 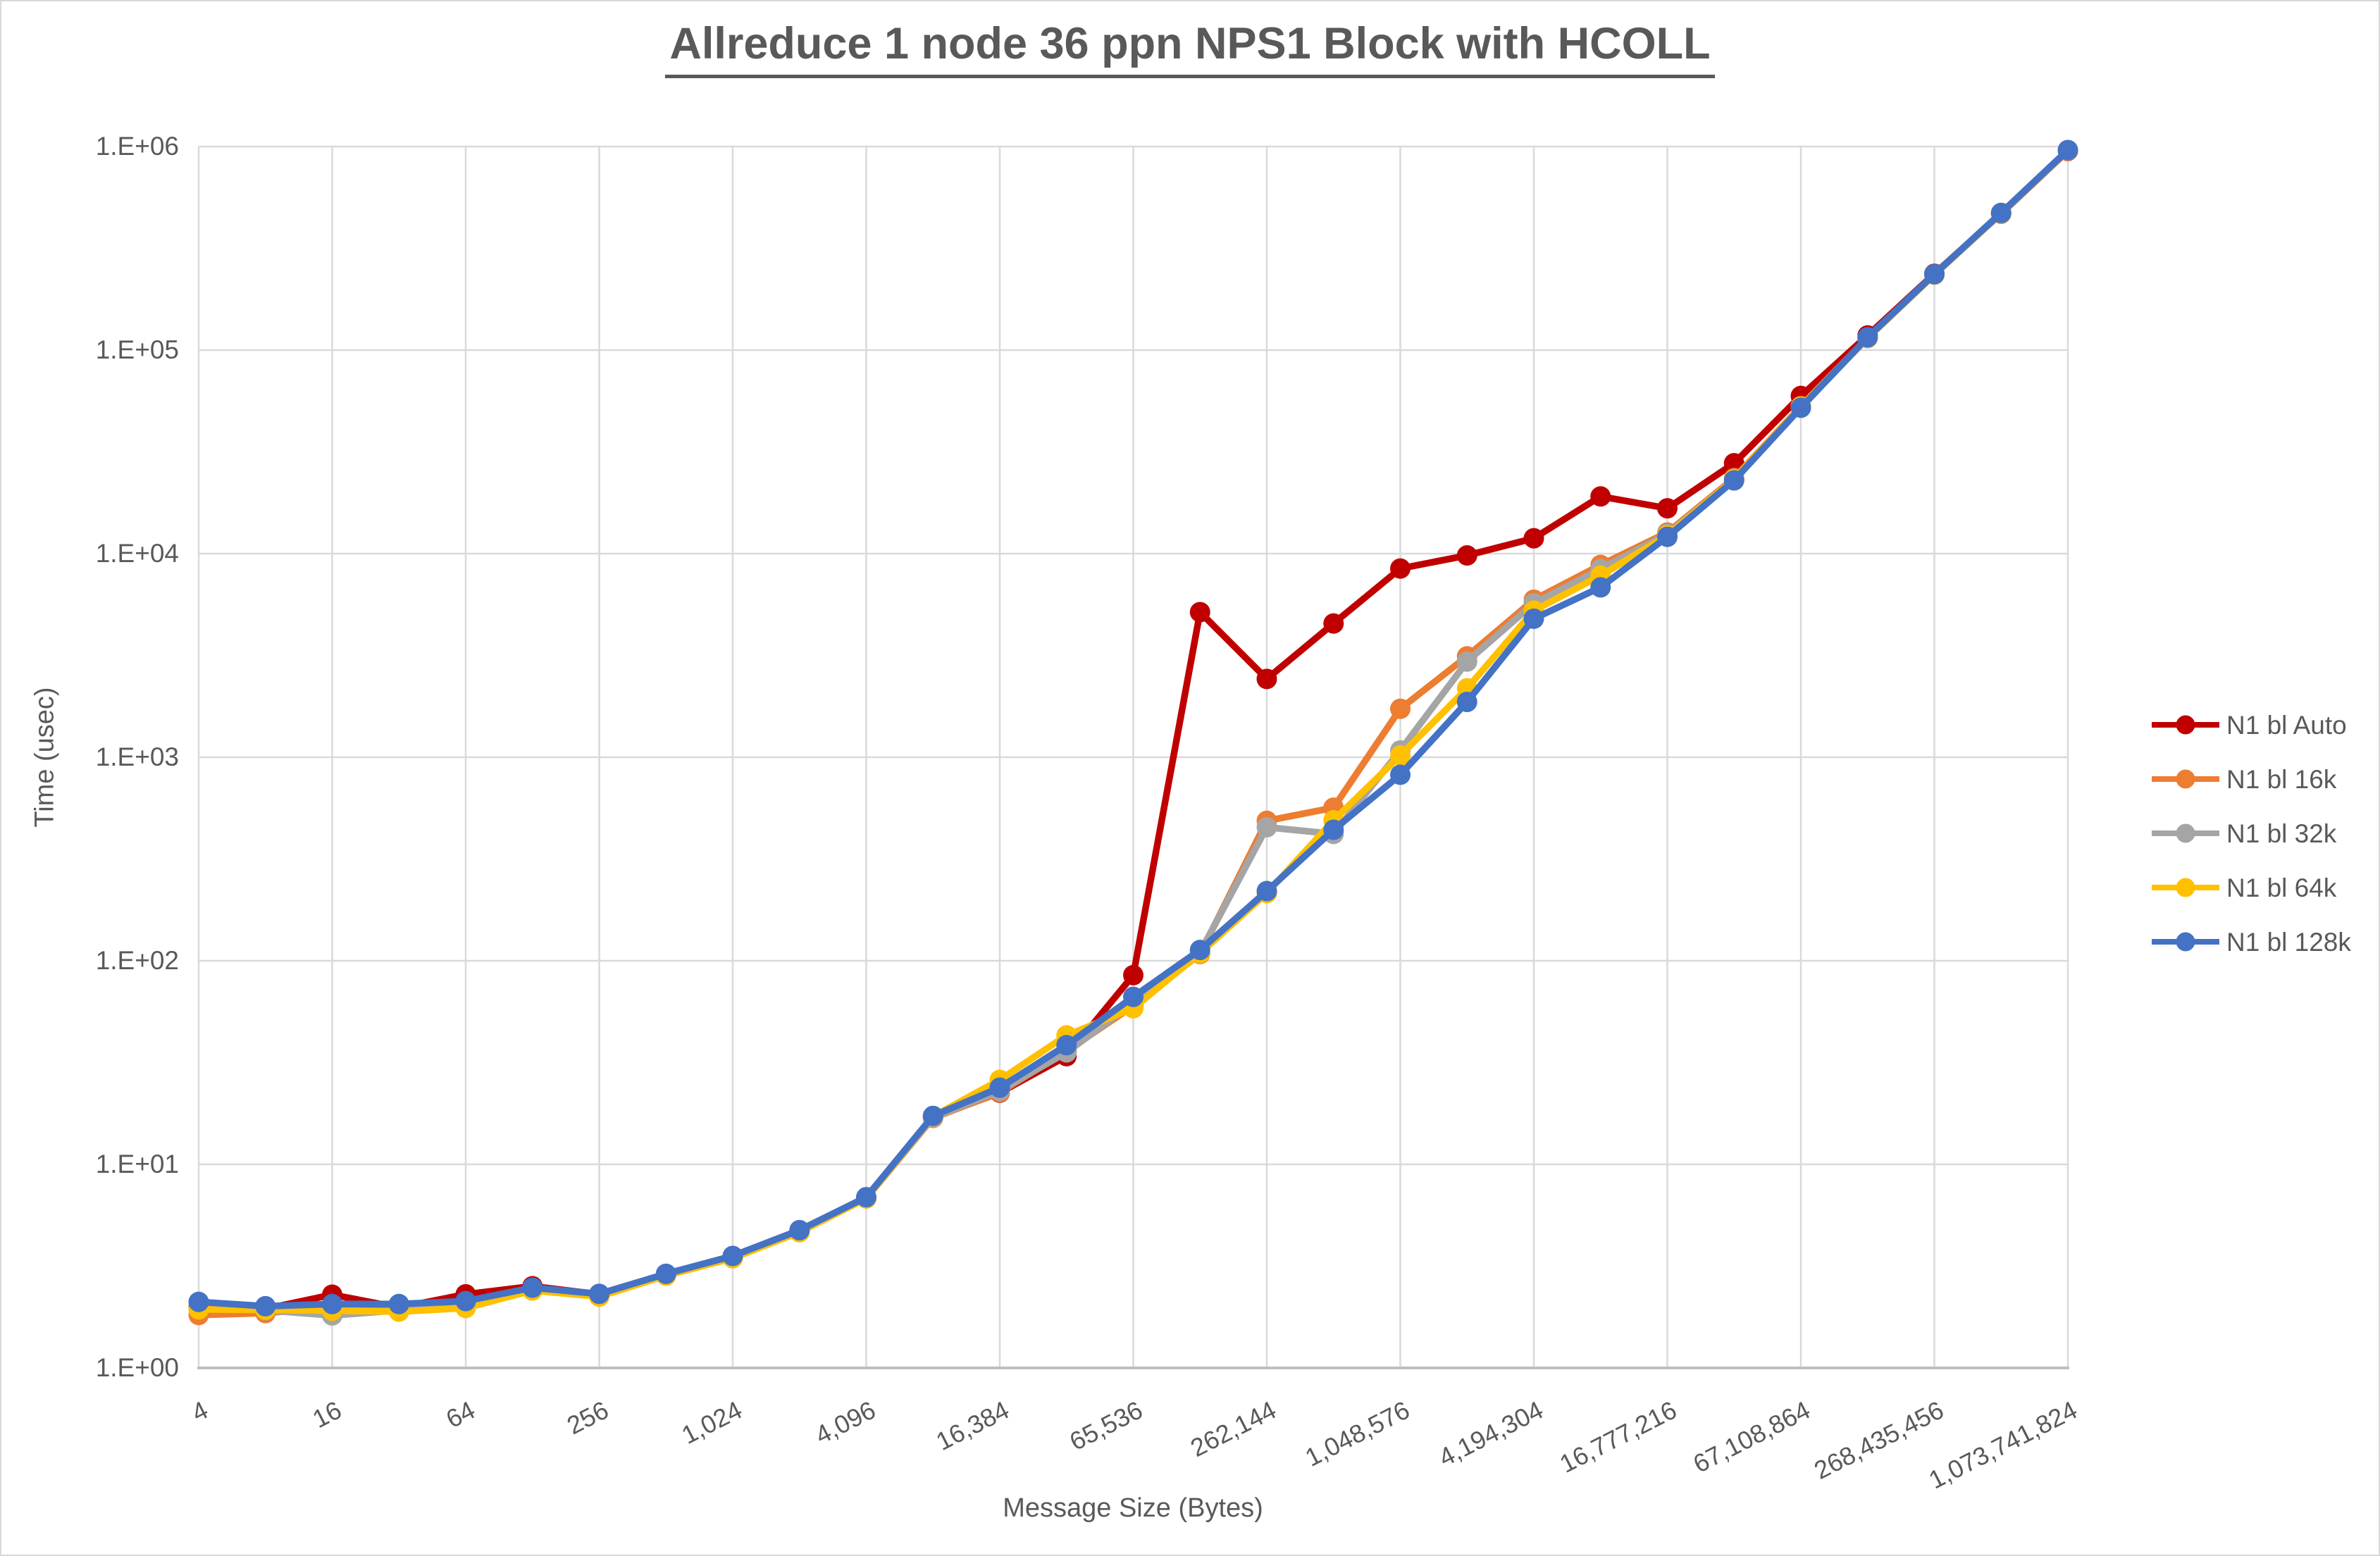 I want to click on x-tick-label: 256, so click(x=587, y=1417).